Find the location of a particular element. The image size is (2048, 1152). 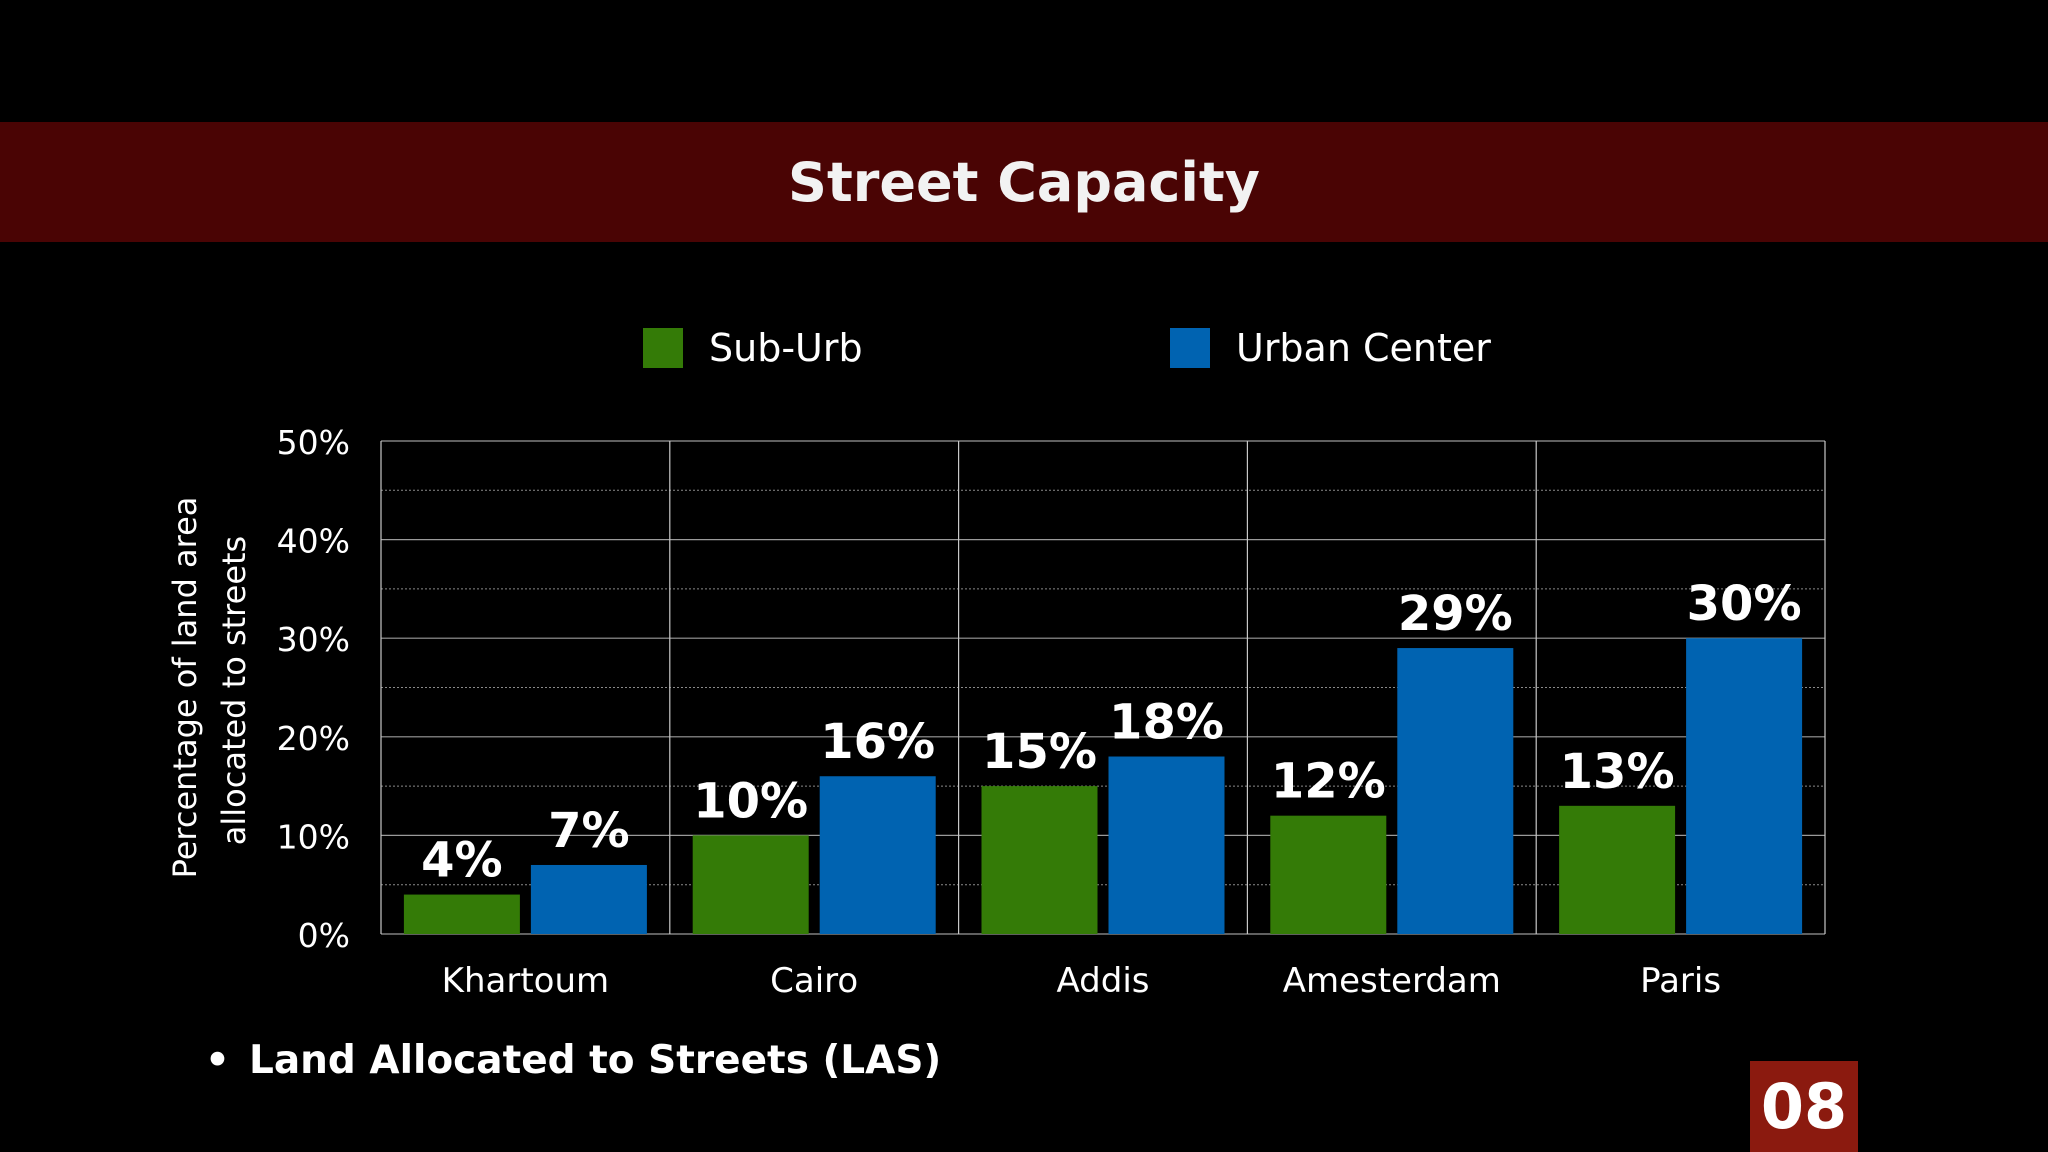

data-label: 13% is located at coordinates (1617, 772).